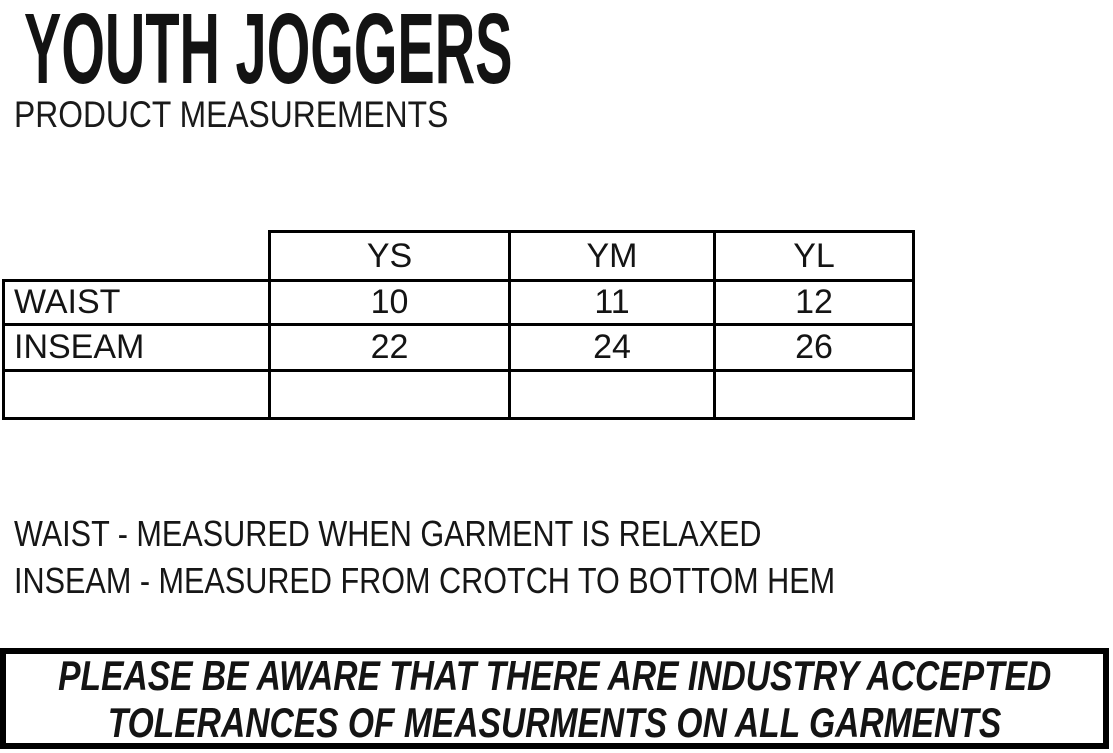 The image size is (1113, 753). I want to click on empty-yl-value, so click(814, 394).